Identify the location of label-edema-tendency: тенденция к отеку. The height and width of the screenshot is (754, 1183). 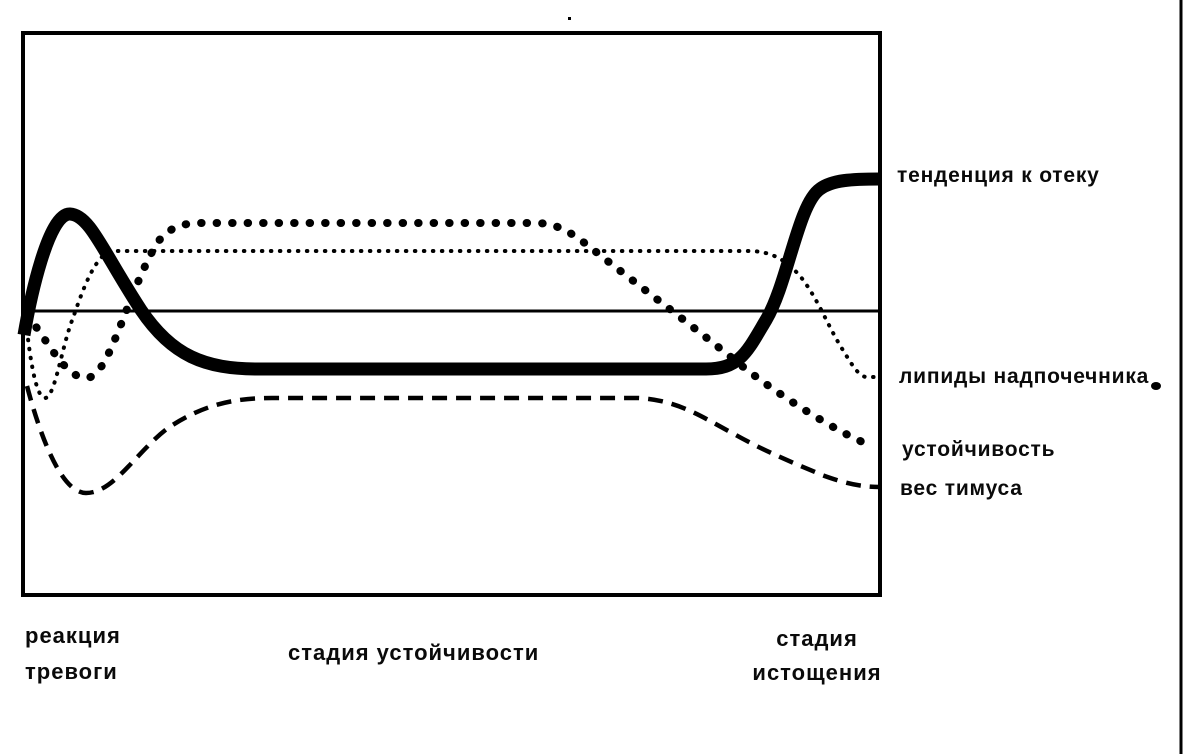
(998, 175).